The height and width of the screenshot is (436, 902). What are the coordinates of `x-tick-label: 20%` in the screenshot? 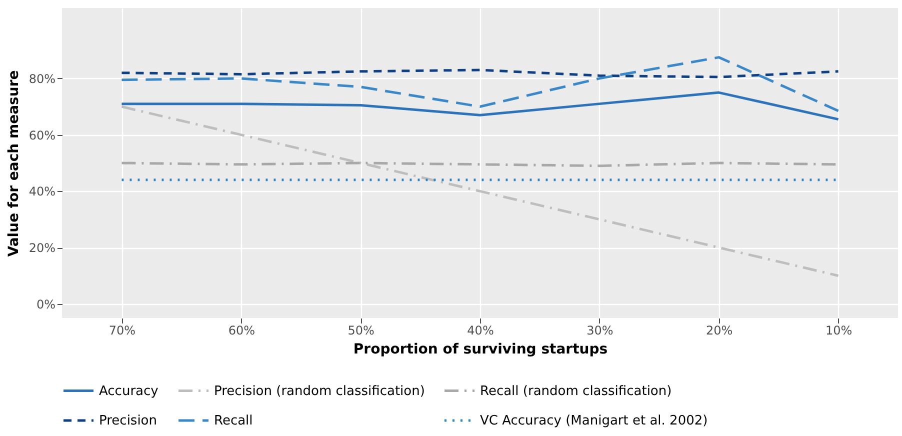 It's located at (719, 331).